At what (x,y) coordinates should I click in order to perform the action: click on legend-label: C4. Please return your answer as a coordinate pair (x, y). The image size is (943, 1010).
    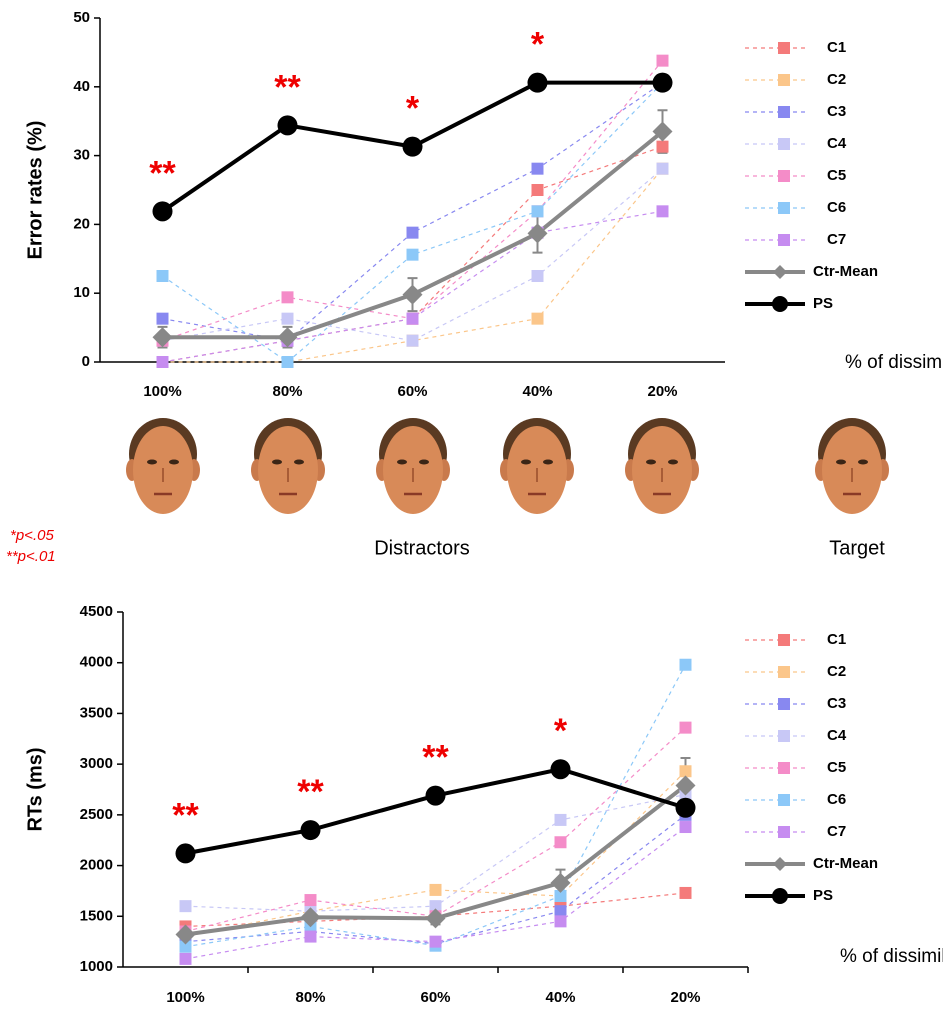
    Looking at the image, I should click on (837, 143).